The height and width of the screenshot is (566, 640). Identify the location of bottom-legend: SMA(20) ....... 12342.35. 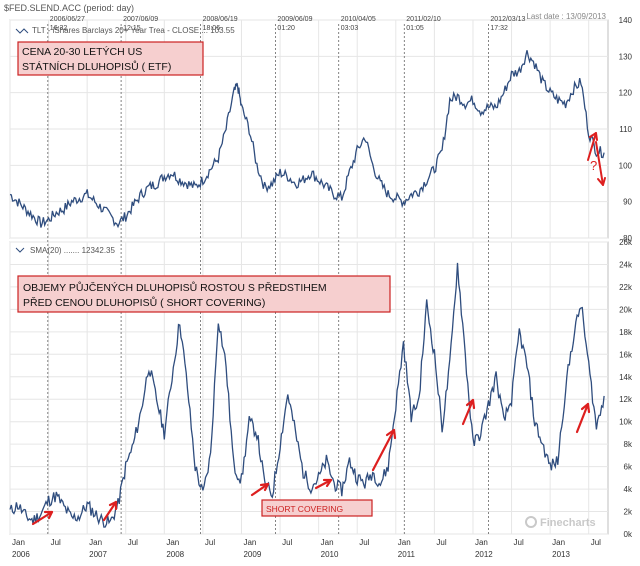
(65, 250).